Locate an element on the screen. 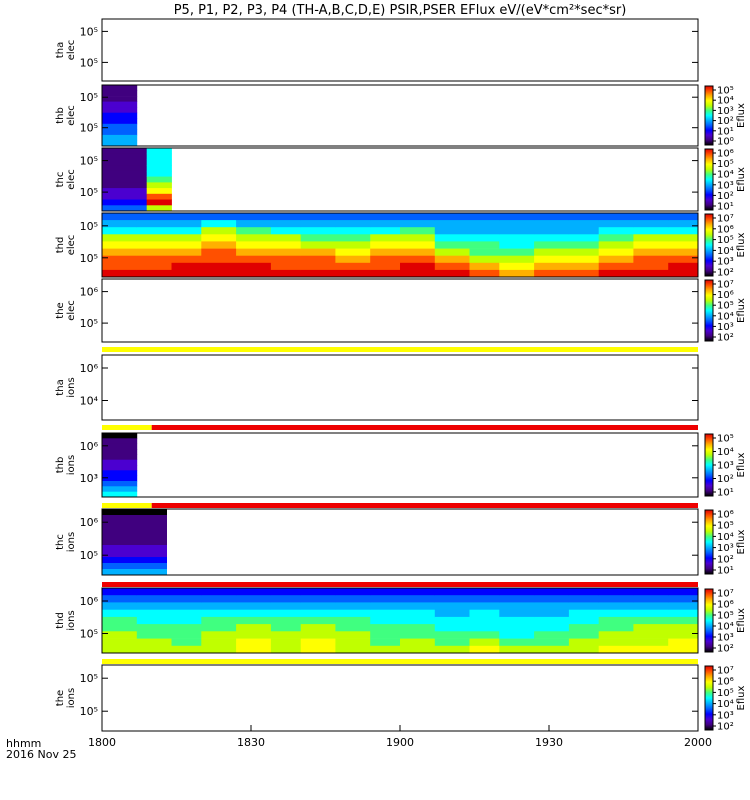 The width and height of the screenshot is (750, 800). y-tick-label: 10⁵ is located at coordinates (89, 226).